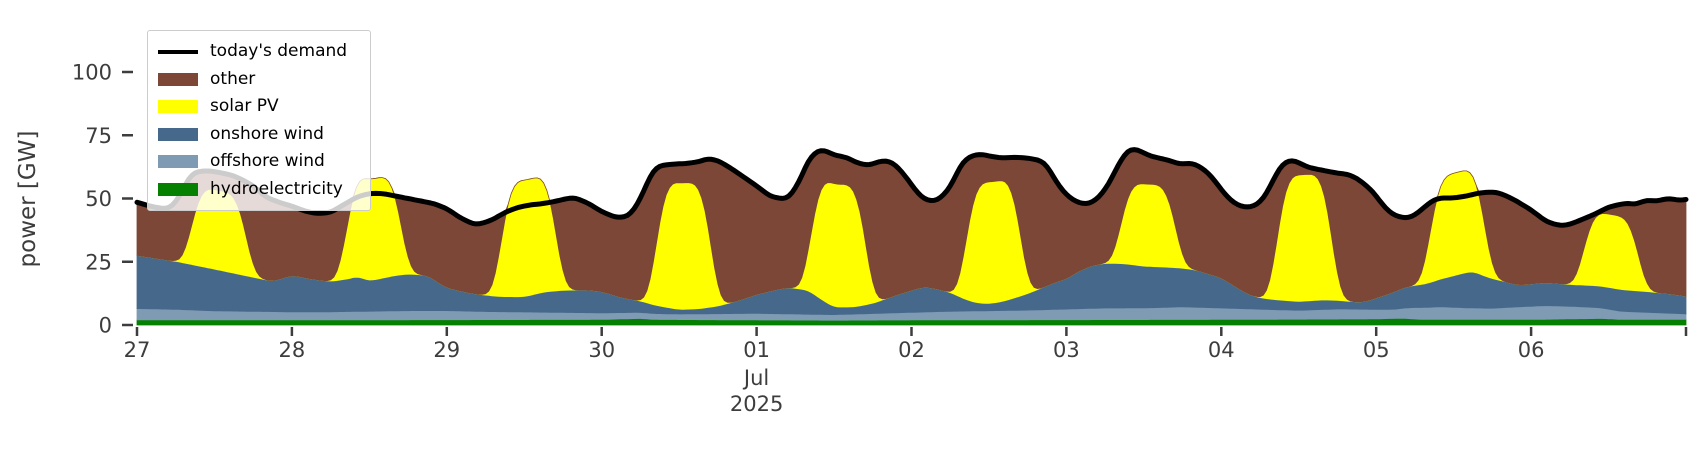 Image resolution: width=1706 pixels, height=460 pixels. Describe the element at coordinates (178, 107) in the screenshot. I see `solar-swatch-icon` at that location.